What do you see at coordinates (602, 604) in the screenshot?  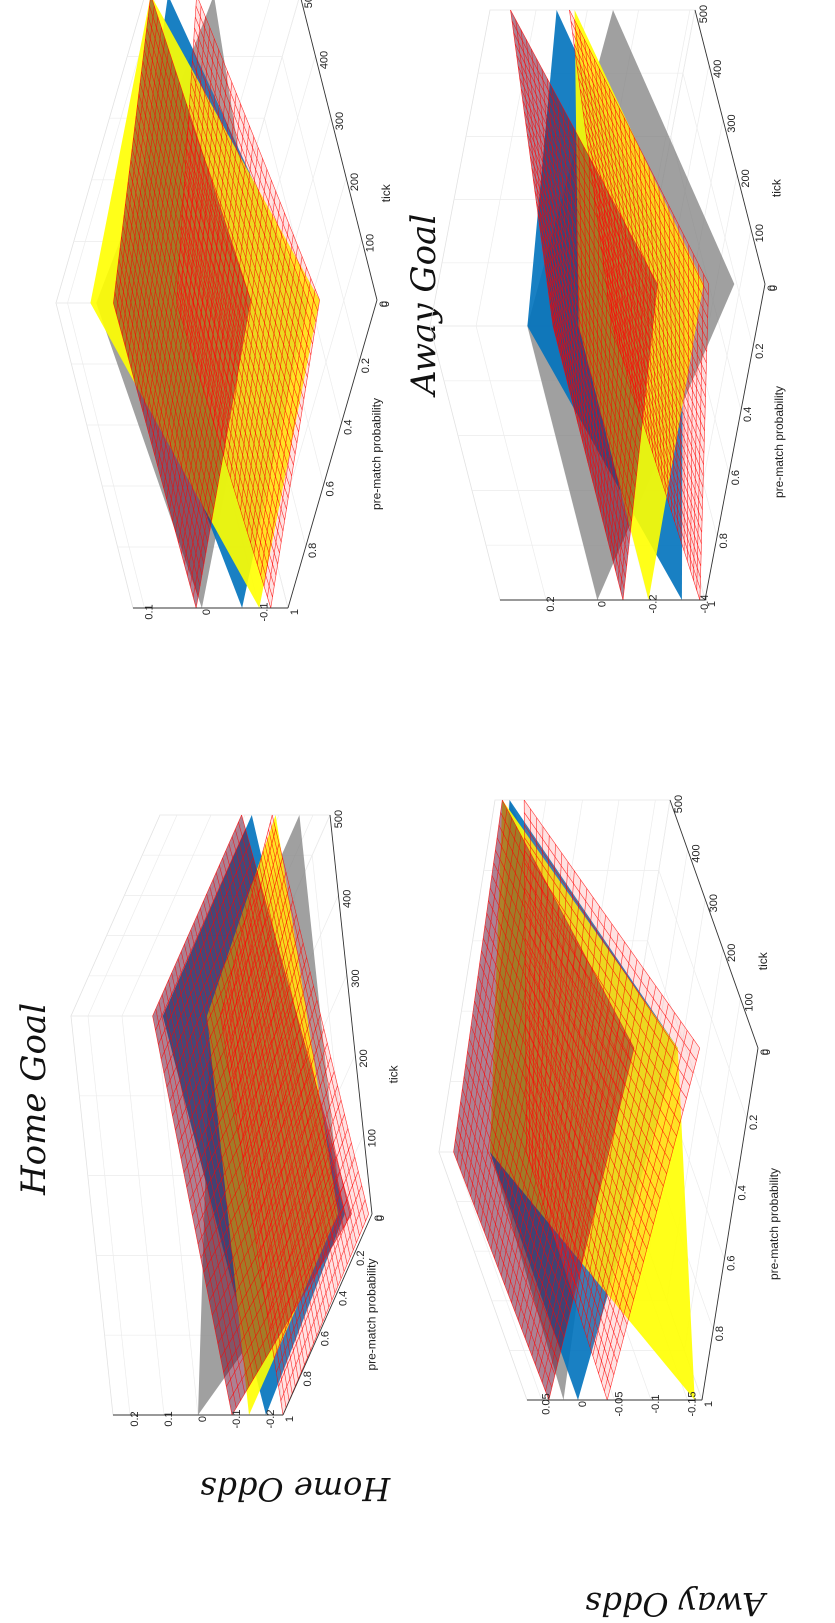 I see `z-tick-label: 0` at bounding box center [602, 604].